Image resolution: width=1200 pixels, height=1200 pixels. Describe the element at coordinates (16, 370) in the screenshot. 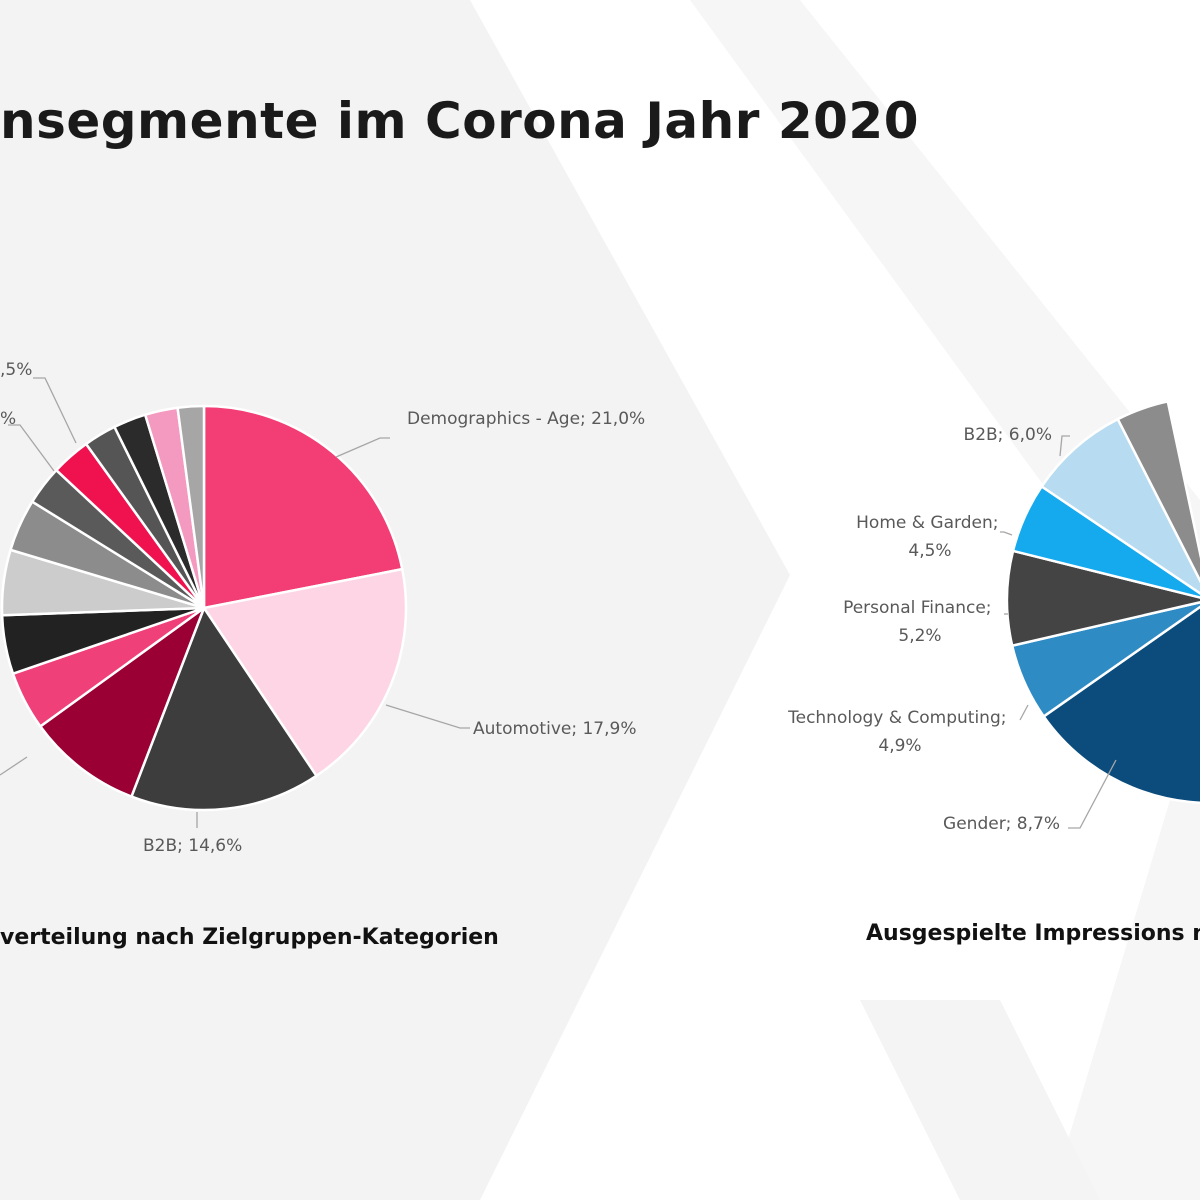

I see `label-partial-top-1: ,5%` at that location.